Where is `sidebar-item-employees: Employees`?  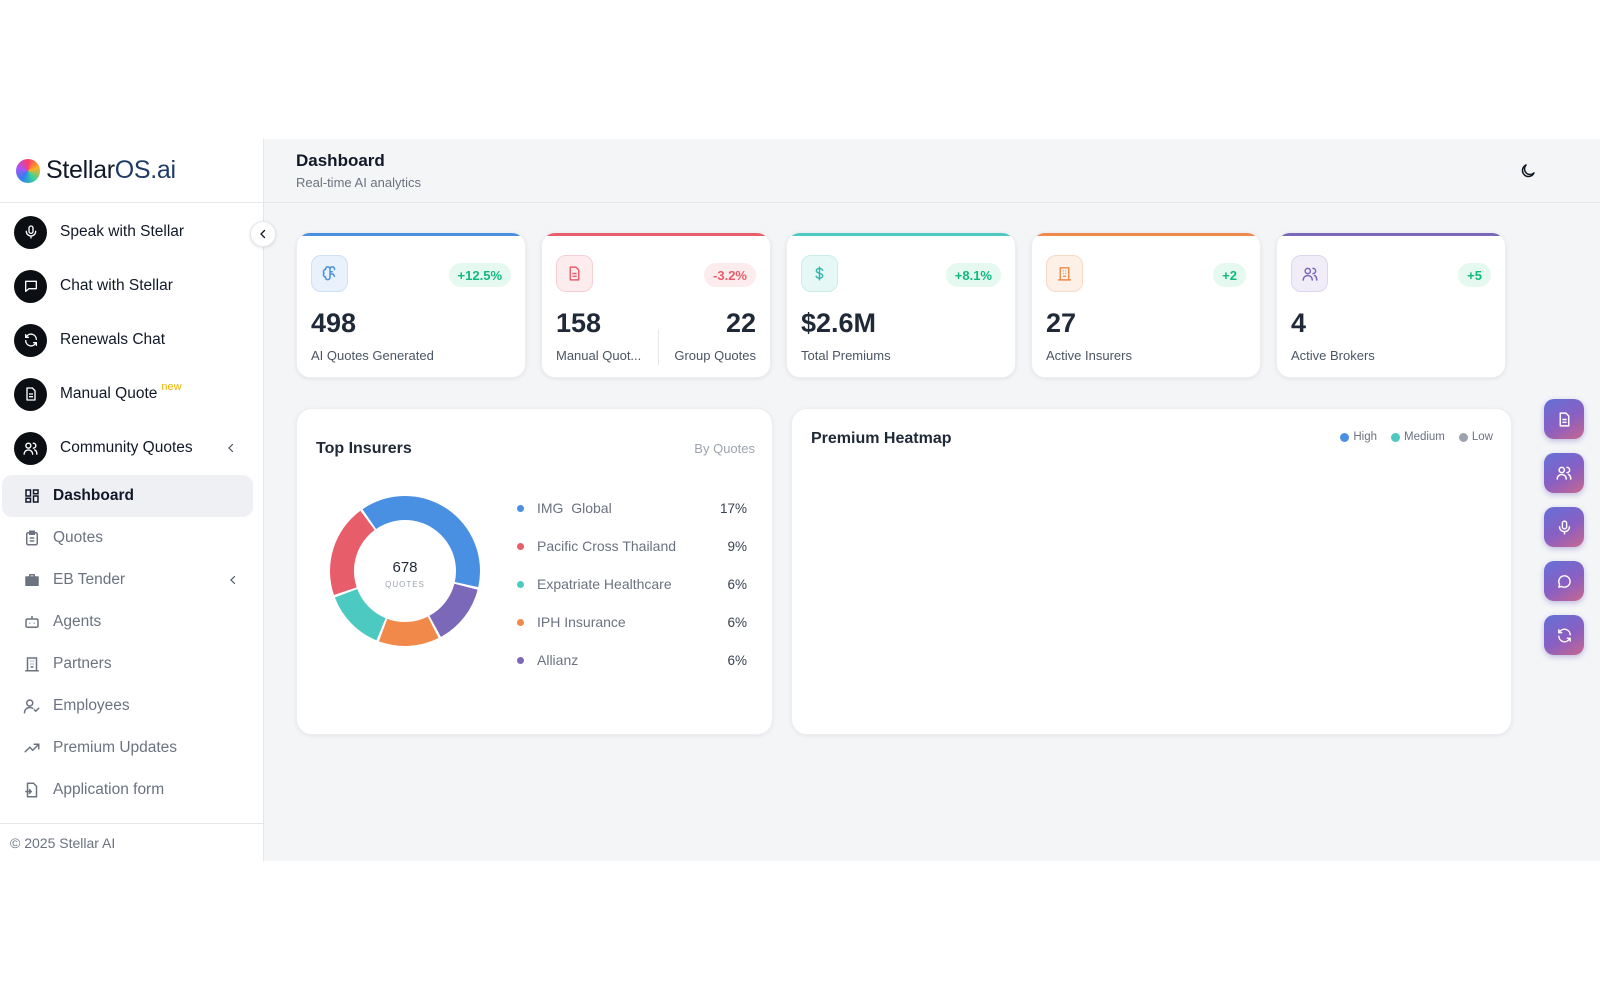 sidebar-item-employees: Employees is located at coordinates (127, 706).